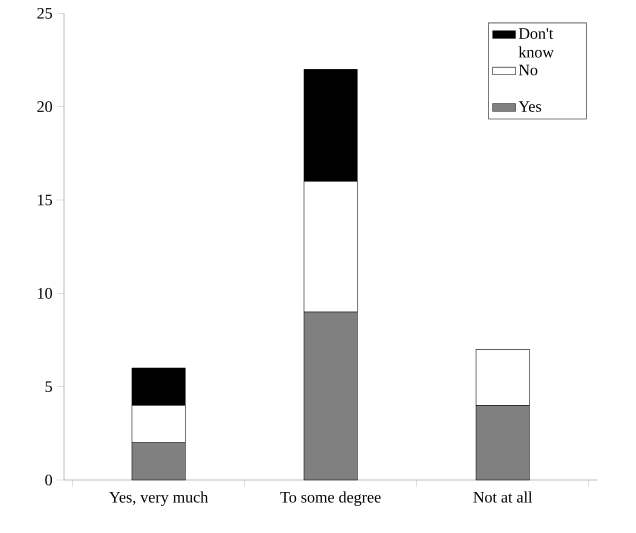 The image size is (636, 533). I want to click on x-tick-label: Yes, very much, so click(158, 498).